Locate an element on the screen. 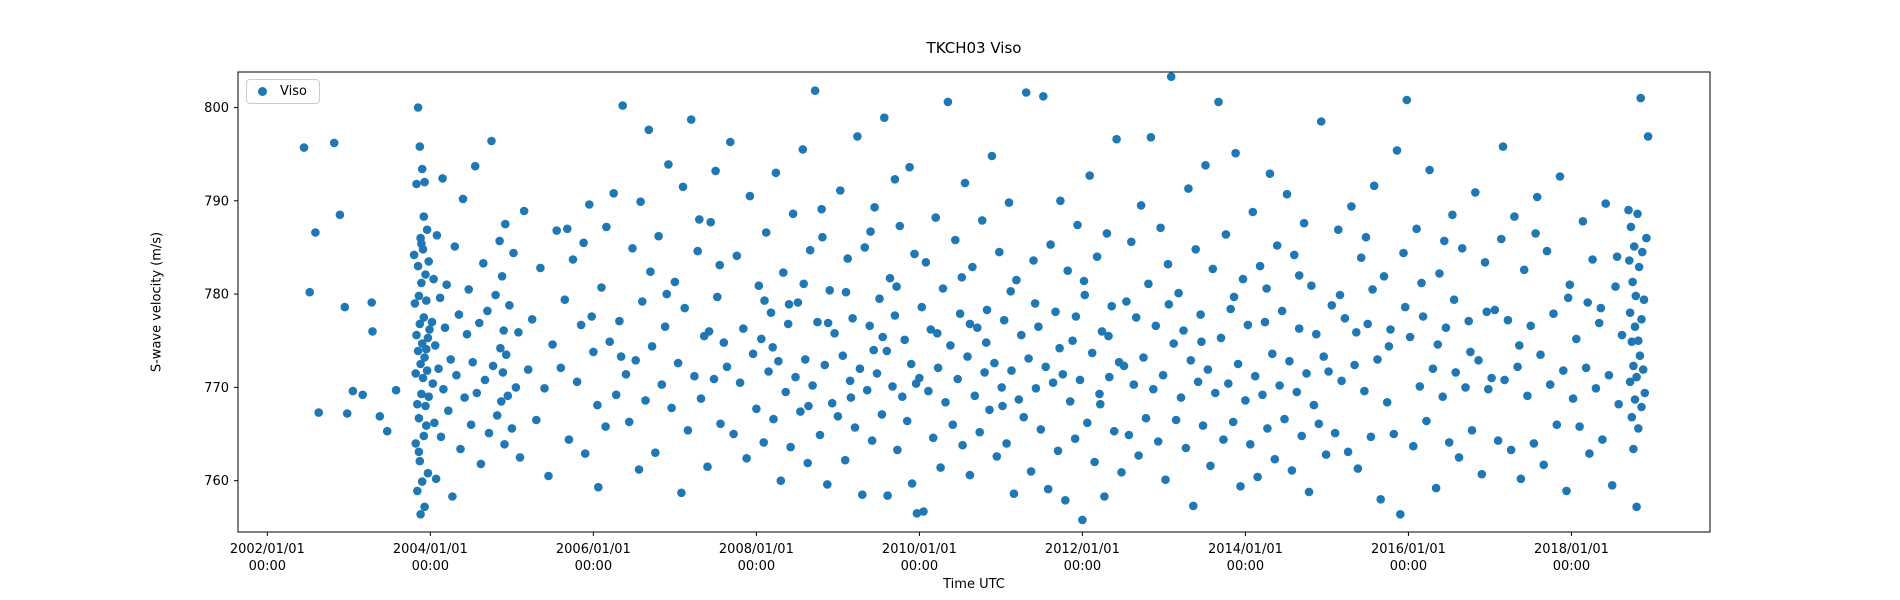 The image size is (1900, 600). legend-label: Viso is located at coordinates (293, 91).